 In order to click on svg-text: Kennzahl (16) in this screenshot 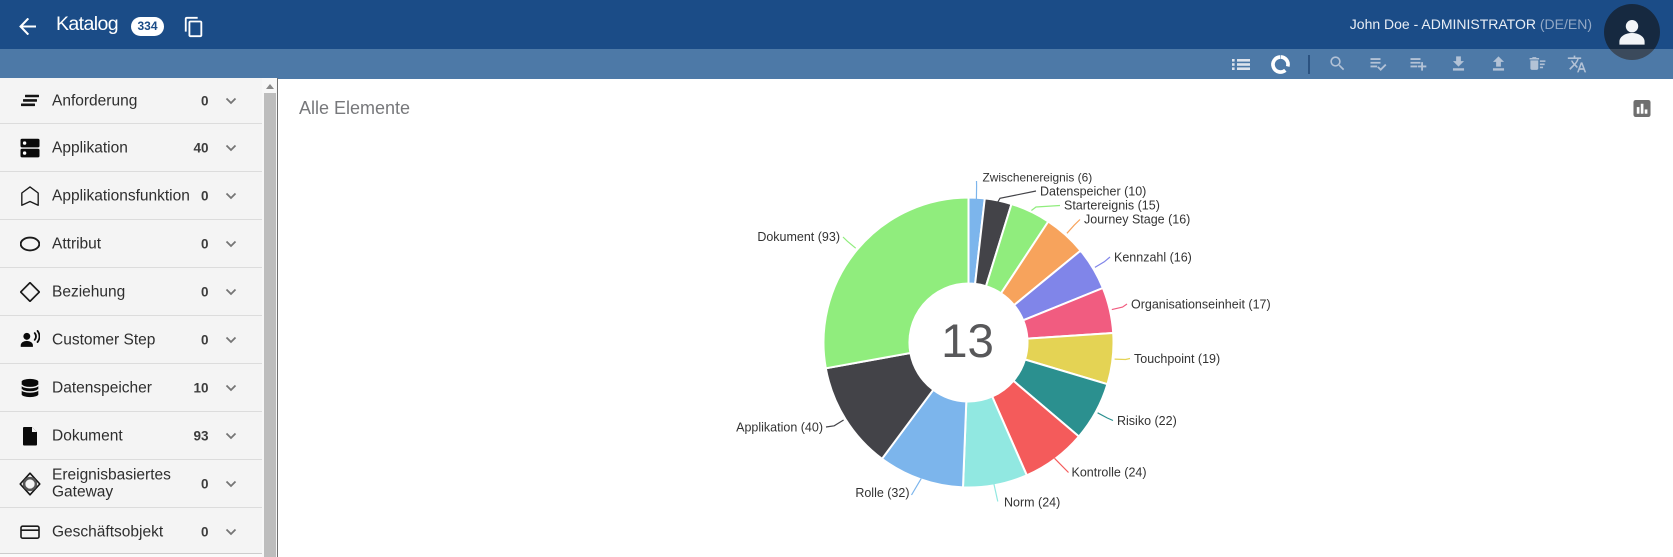, I will do `click(1153, 258)`.